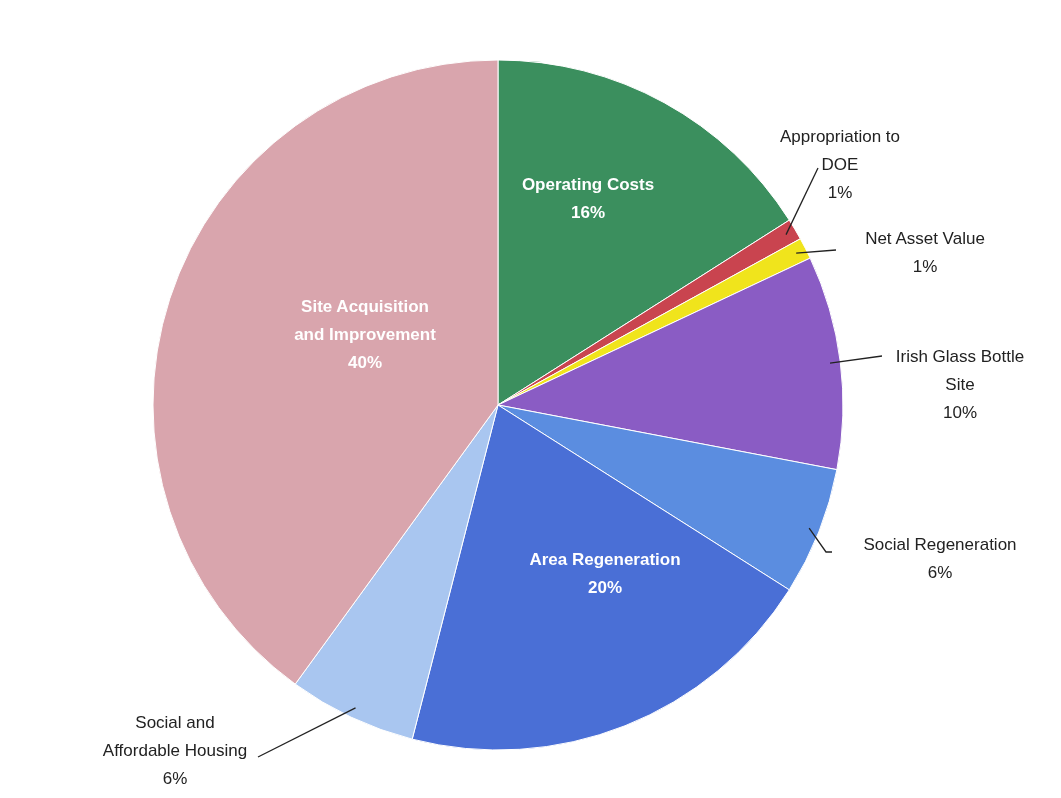  I want to click on slice-label: Social and Affordable Housing, so click(175, 736).